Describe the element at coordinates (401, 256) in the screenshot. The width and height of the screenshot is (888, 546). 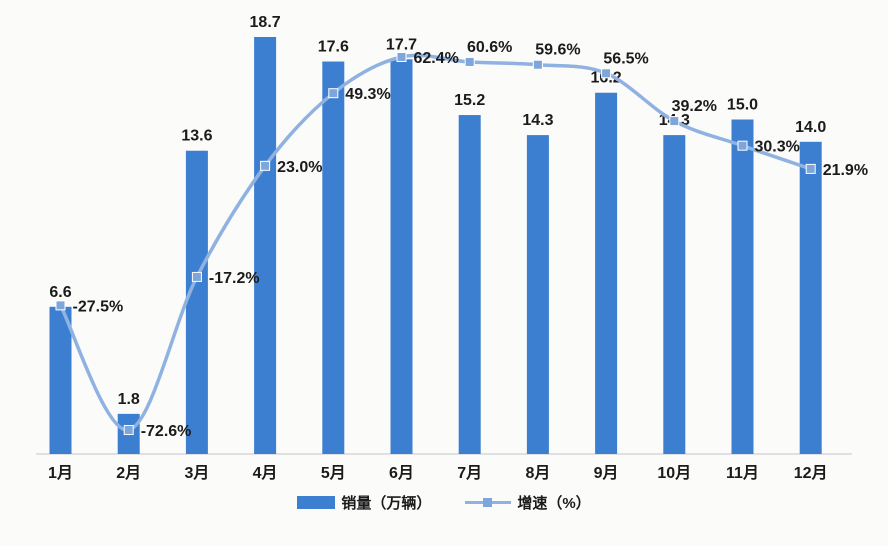
I see `bar-6月` at that location.